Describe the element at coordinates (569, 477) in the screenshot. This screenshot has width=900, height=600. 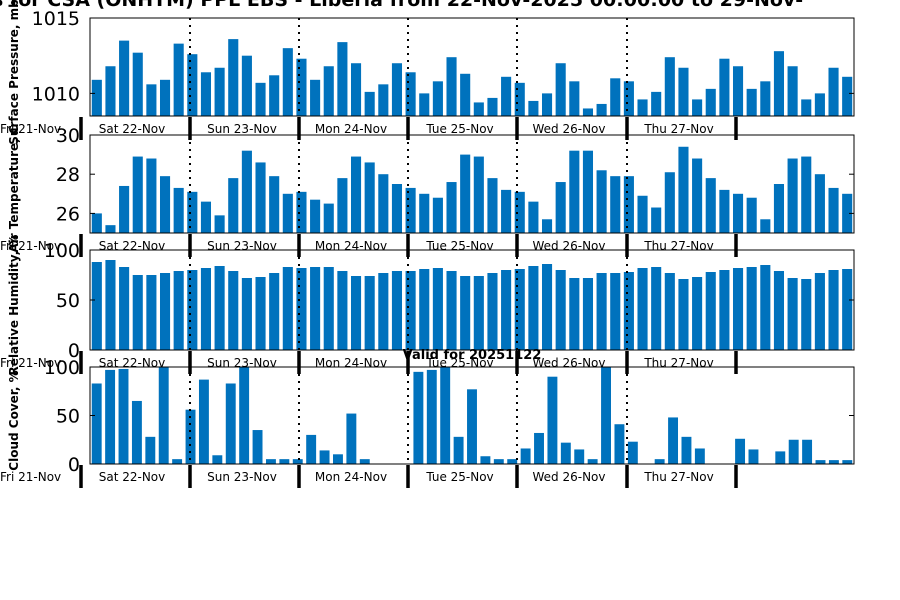
I see `day-label-4-4: Wed 26-Nov` at that location.